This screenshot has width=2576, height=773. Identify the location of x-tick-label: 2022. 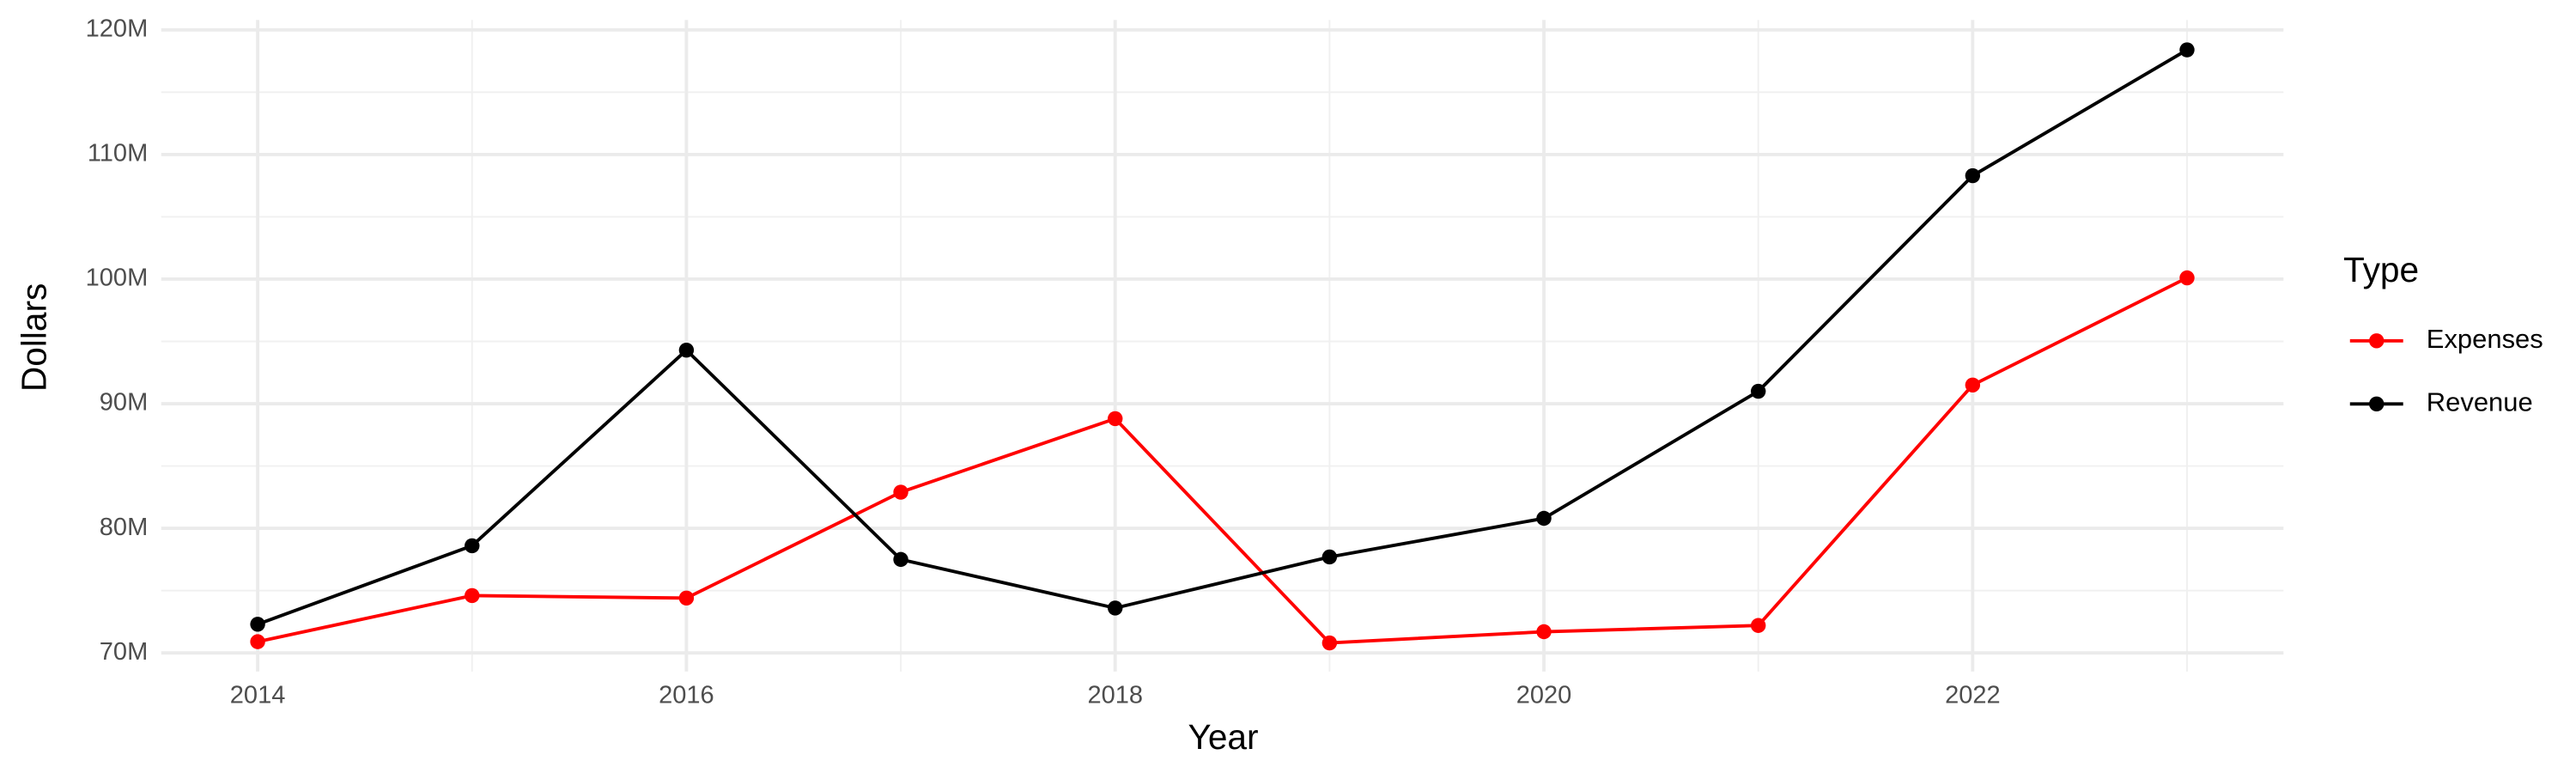
(1973, 695).